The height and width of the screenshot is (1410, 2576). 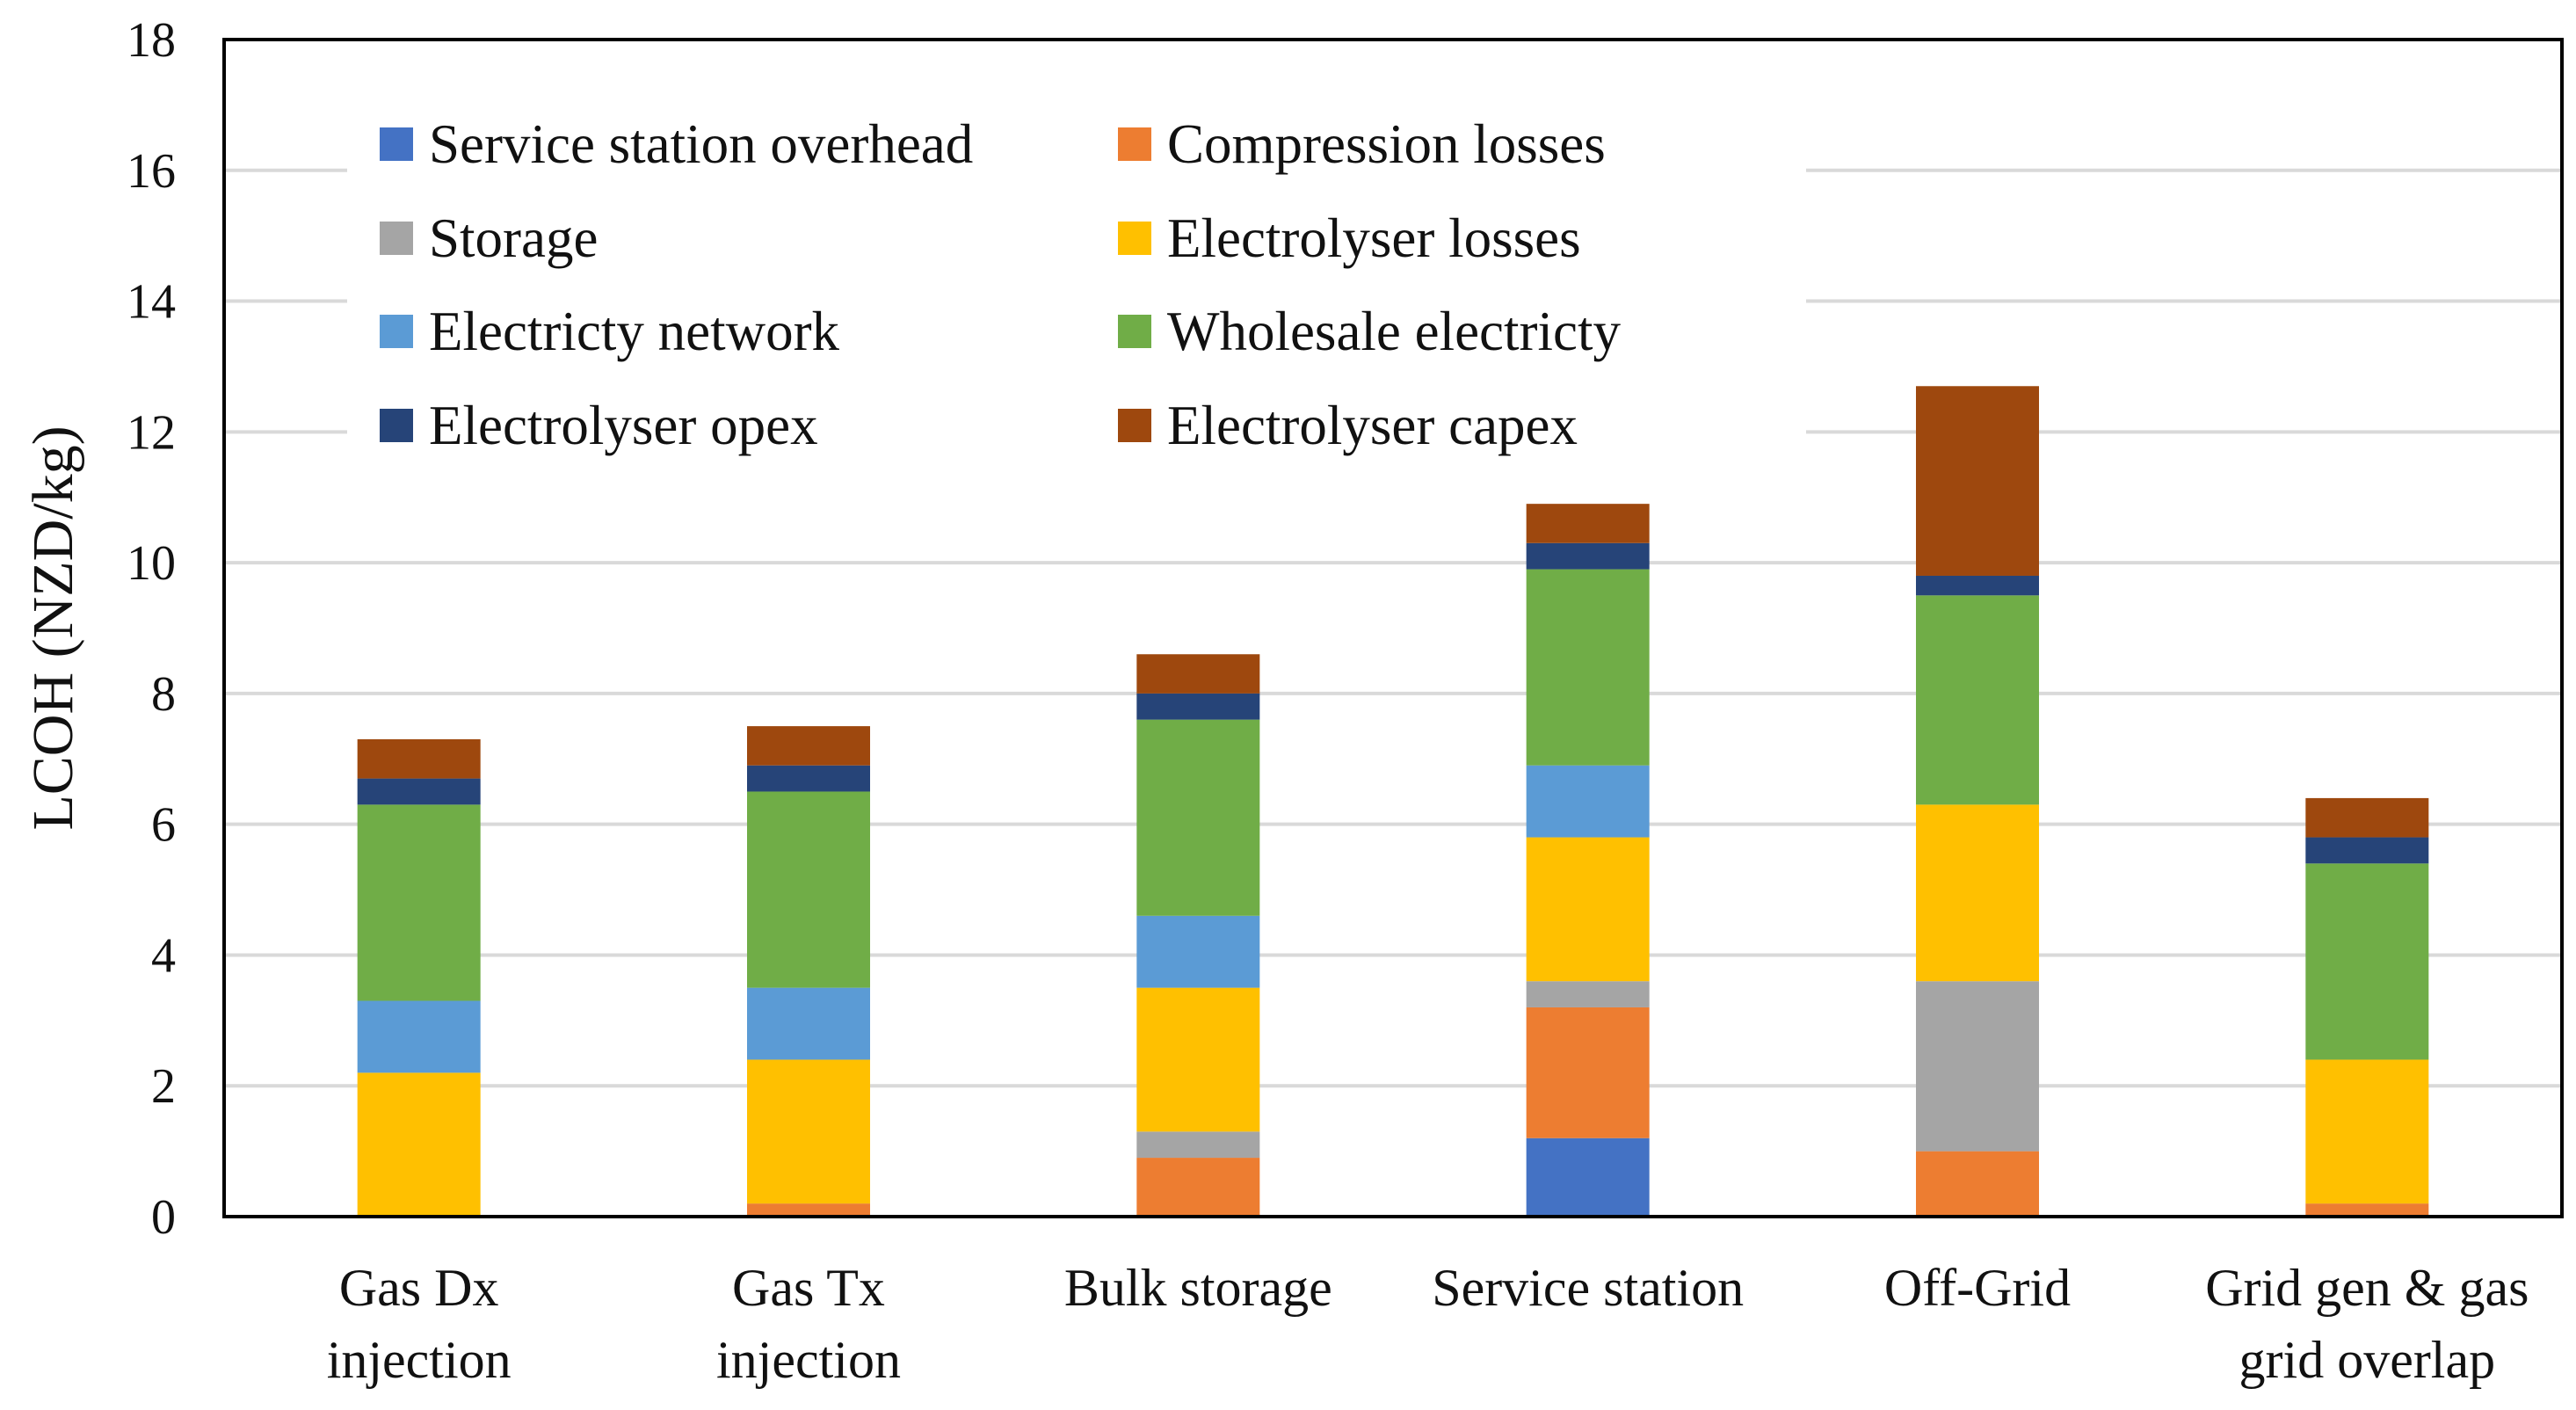 I want to click on y-tick-label: 8, so click(x=163, y=694).